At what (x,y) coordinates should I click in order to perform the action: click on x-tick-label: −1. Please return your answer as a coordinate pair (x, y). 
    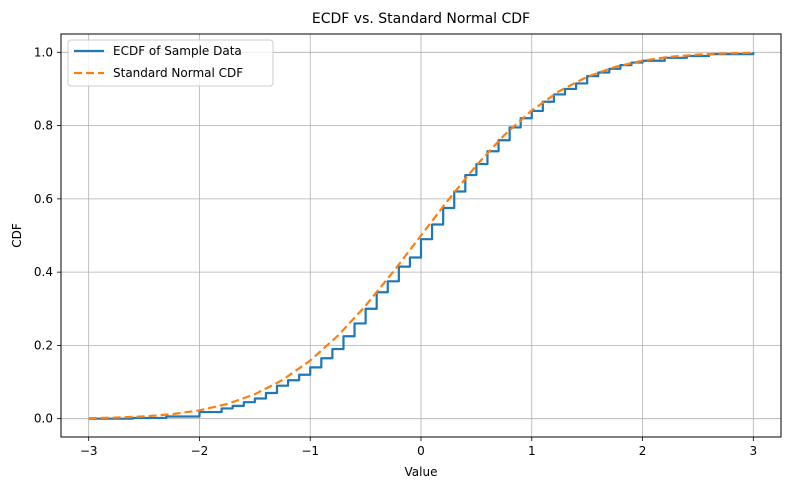
    Looking at the image, I should click on (310, 451).